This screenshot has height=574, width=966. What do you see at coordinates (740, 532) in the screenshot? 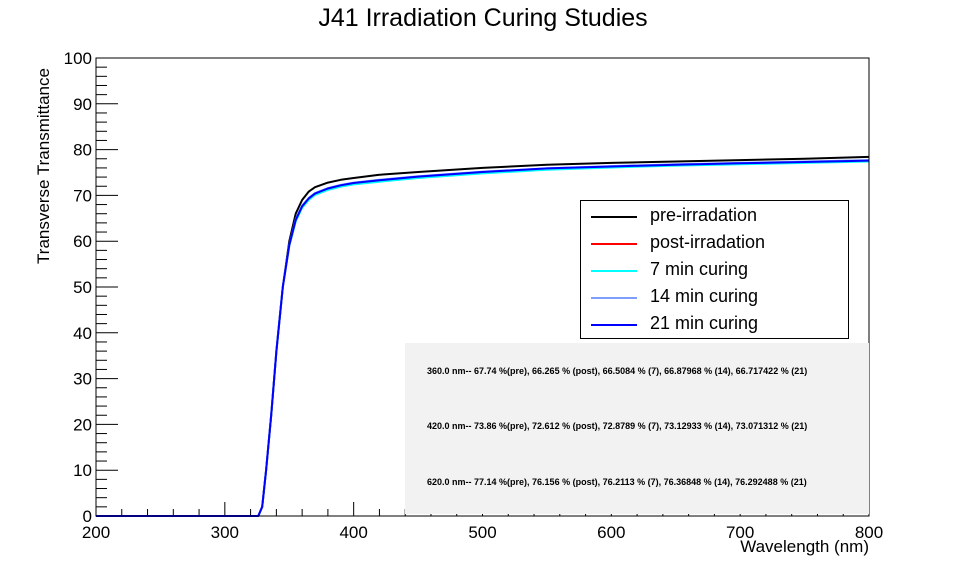
I see `x-tick-label: 700` at bounding box center [740, 532].